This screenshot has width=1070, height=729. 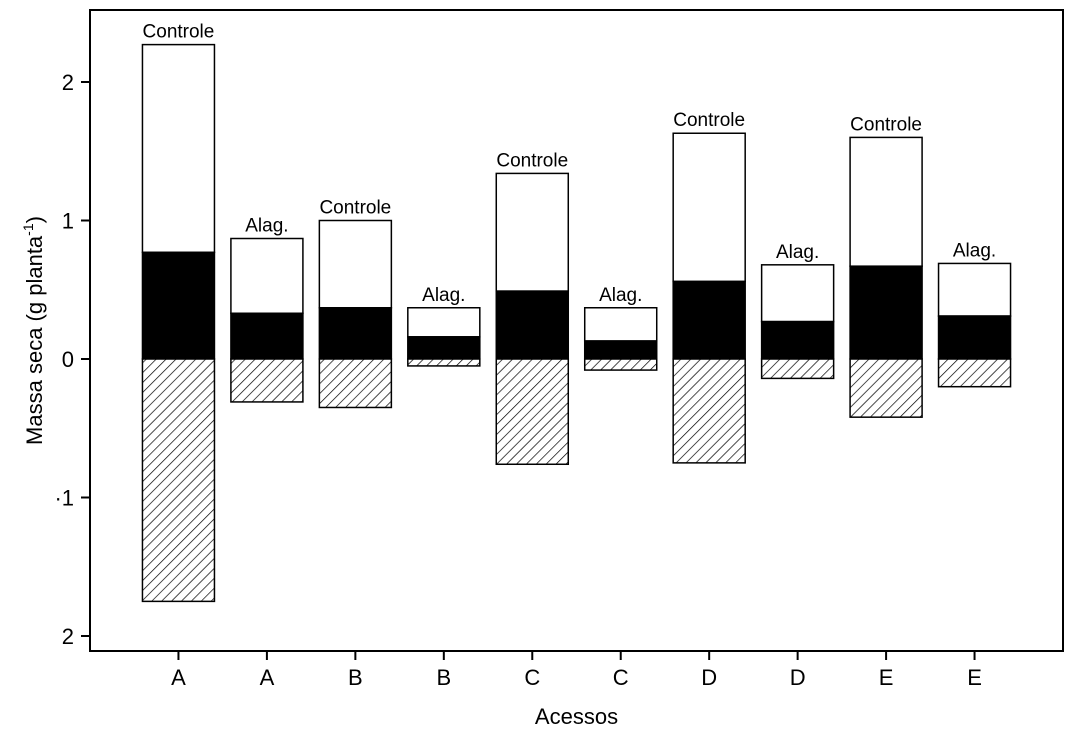 I want to click on x-tick-label-3: B, so click(x=443, y=677).